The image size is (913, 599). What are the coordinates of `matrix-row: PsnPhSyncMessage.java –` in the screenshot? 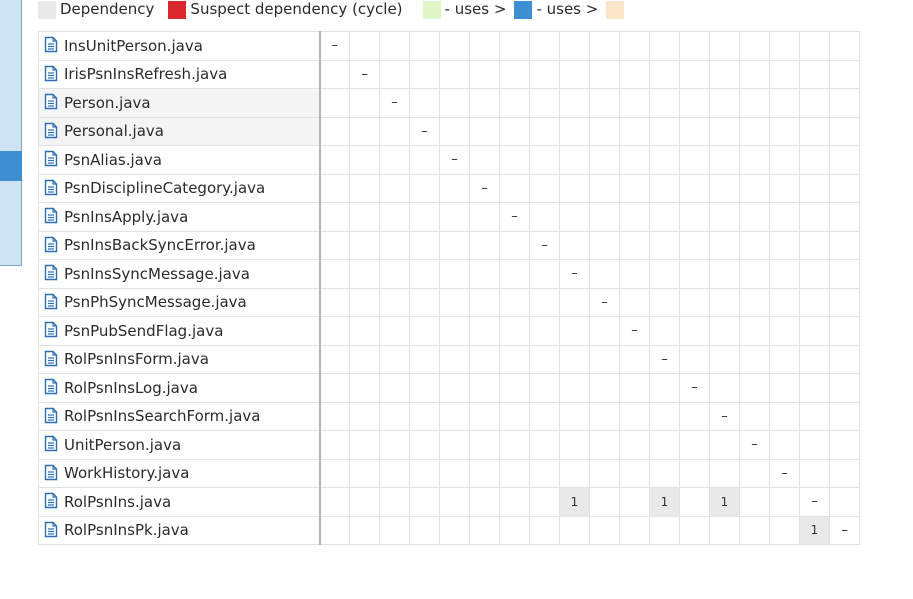 It's located at (449, 302).